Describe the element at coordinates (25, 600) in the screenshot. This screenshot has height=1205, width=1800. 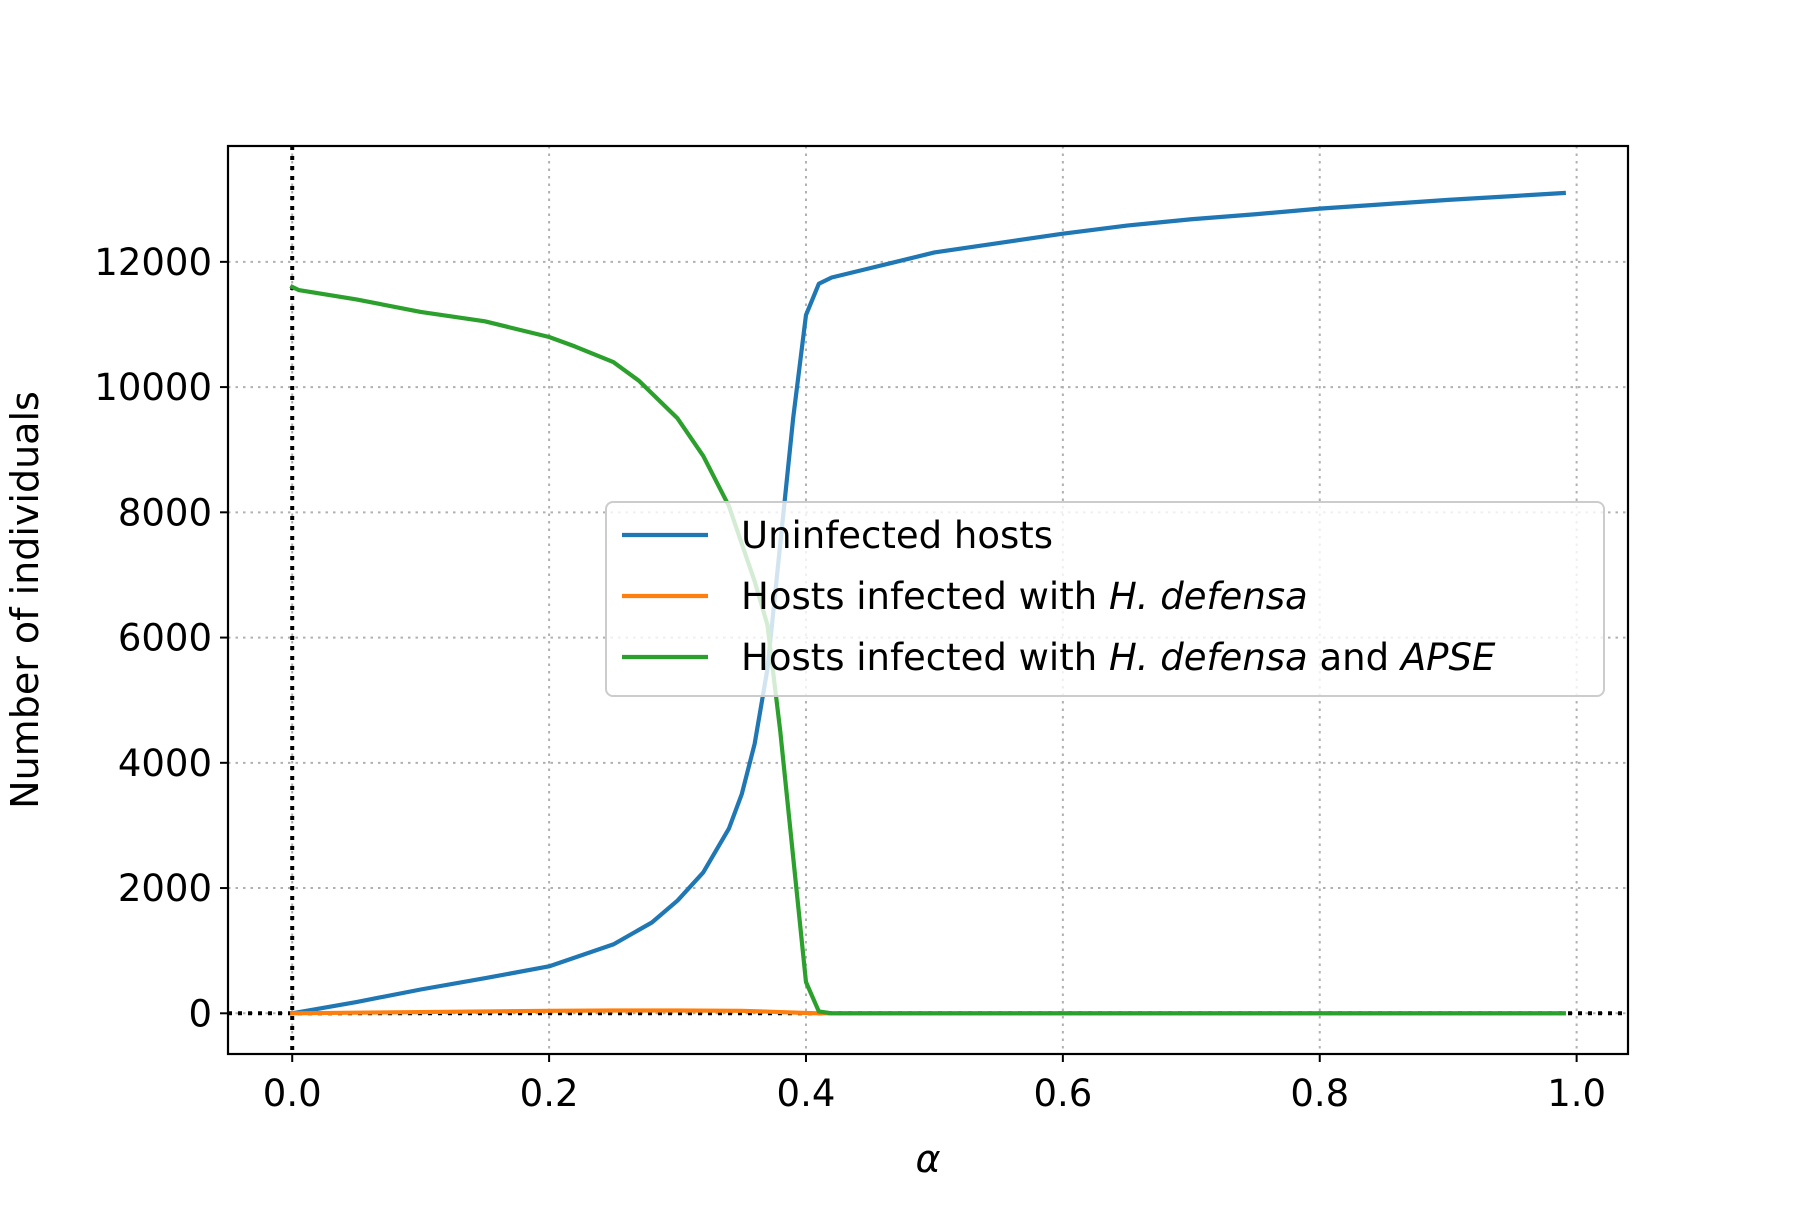
I see `y-axis-label: Number of individuals` at that location.